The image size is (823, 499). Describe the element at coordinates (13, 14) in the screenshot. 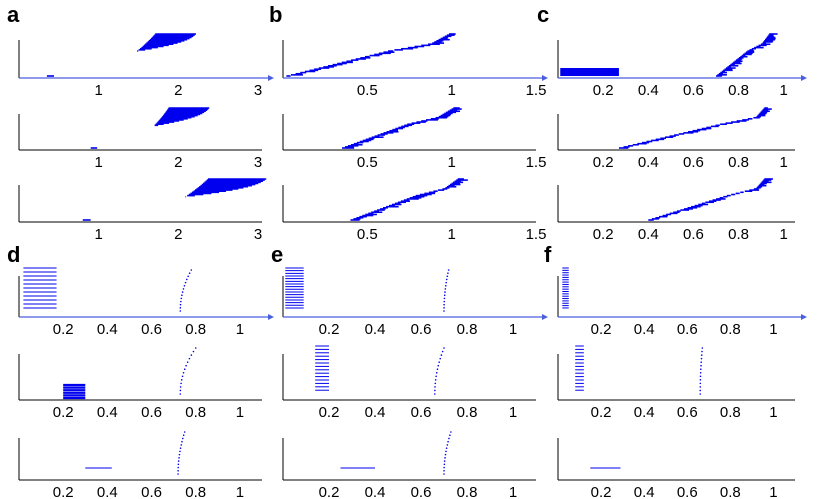

I see `panel-letter-a: a` at that location.